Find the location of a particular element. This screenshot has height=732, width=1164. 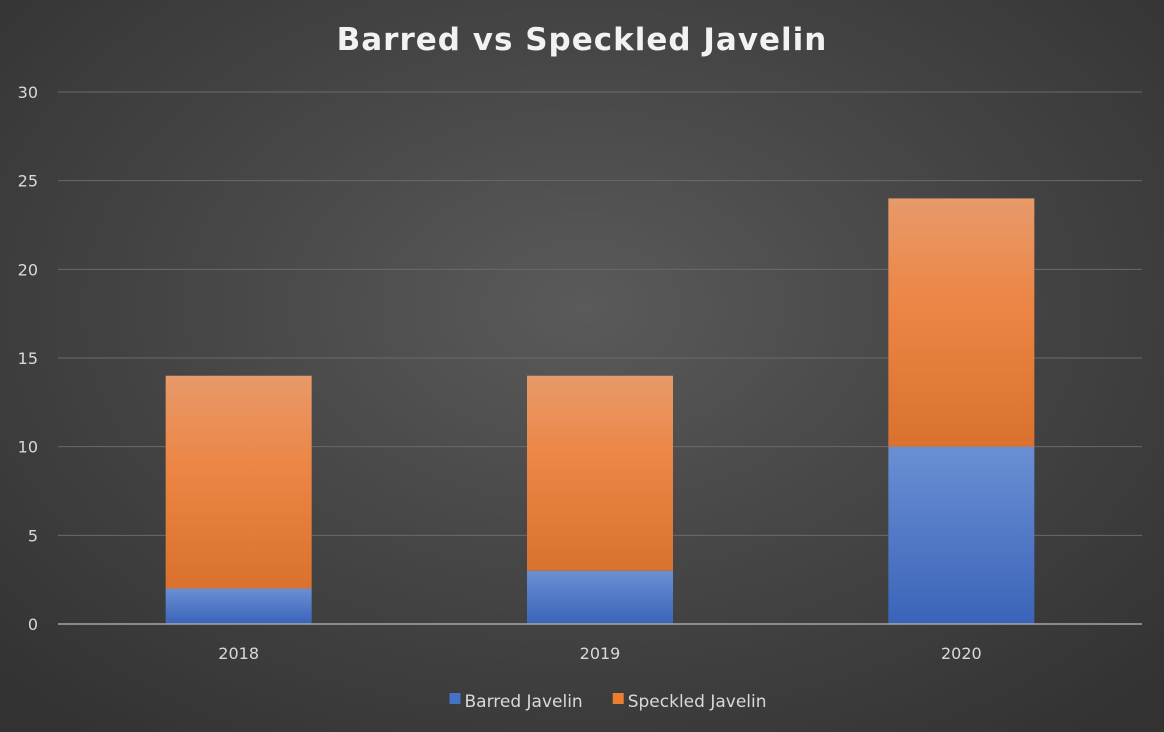

x-tick-label: 2018 is located at coordinates (238, 653).